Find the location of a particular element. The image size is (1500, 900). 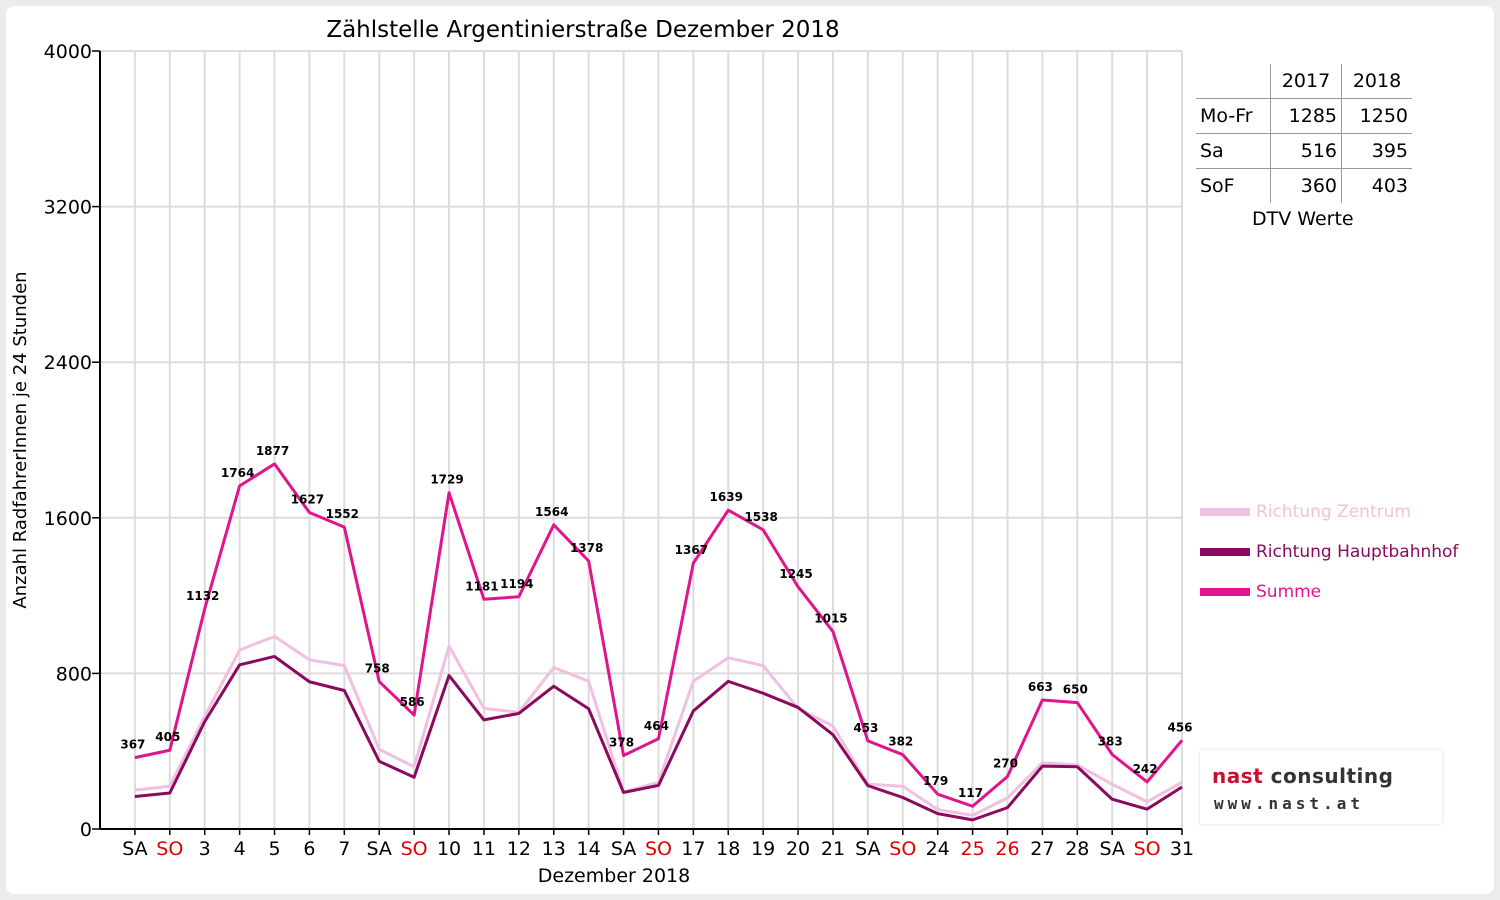

data-label: 1877 is located at coordinates (272, 451).